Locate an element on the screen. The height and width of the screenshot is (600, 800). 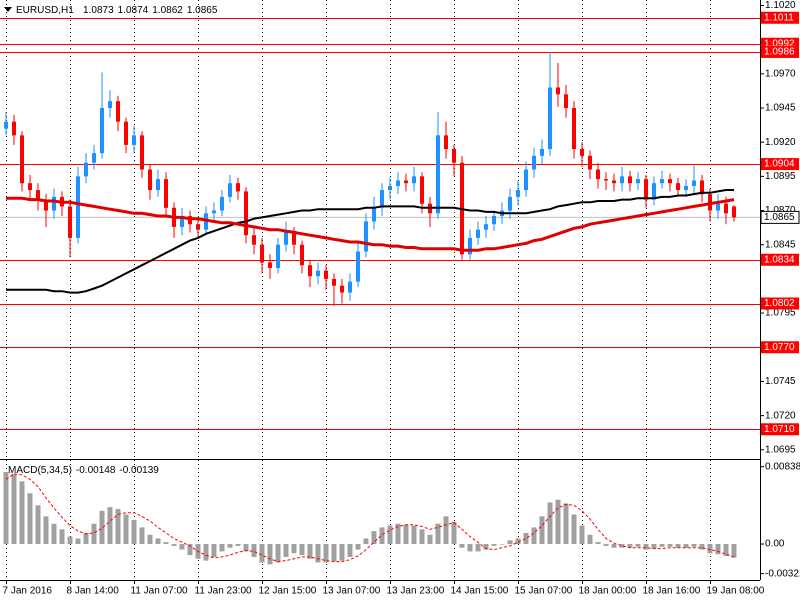
y-tick-label: 1.0920 is located at coordinates (780, 142).